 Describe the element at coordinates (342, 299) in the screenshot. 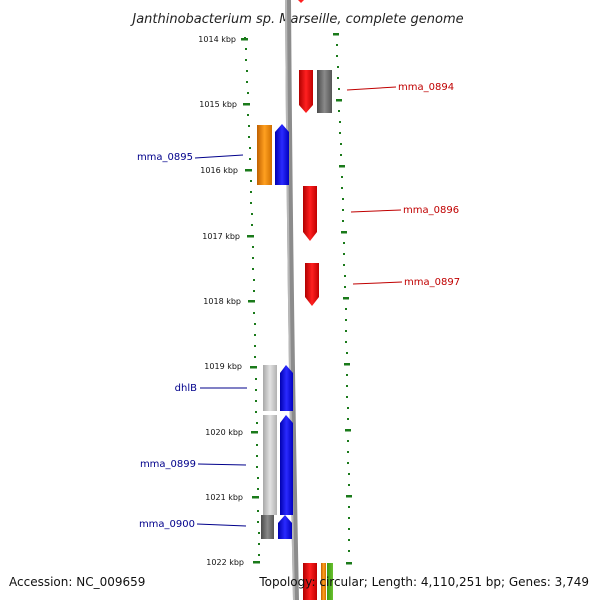

I see `outer-dotted-ring` at that location.